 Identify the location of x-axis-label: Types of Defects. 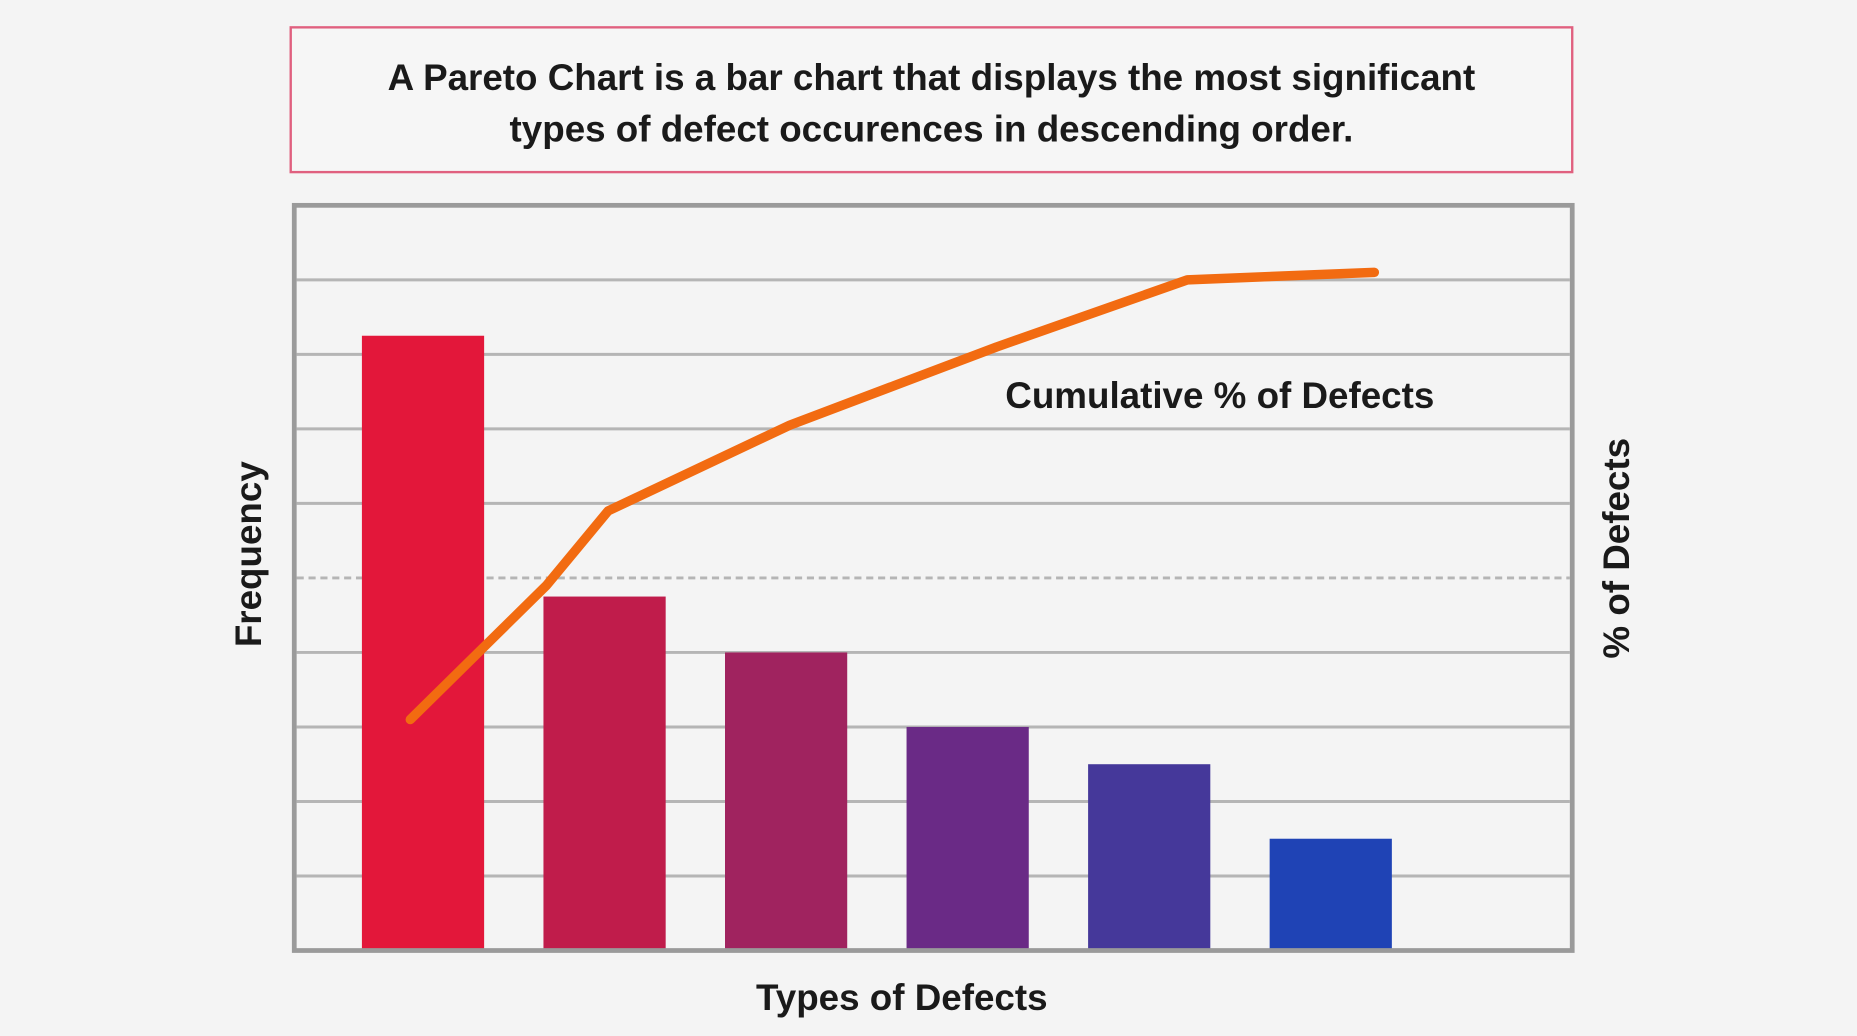
(902, 997).